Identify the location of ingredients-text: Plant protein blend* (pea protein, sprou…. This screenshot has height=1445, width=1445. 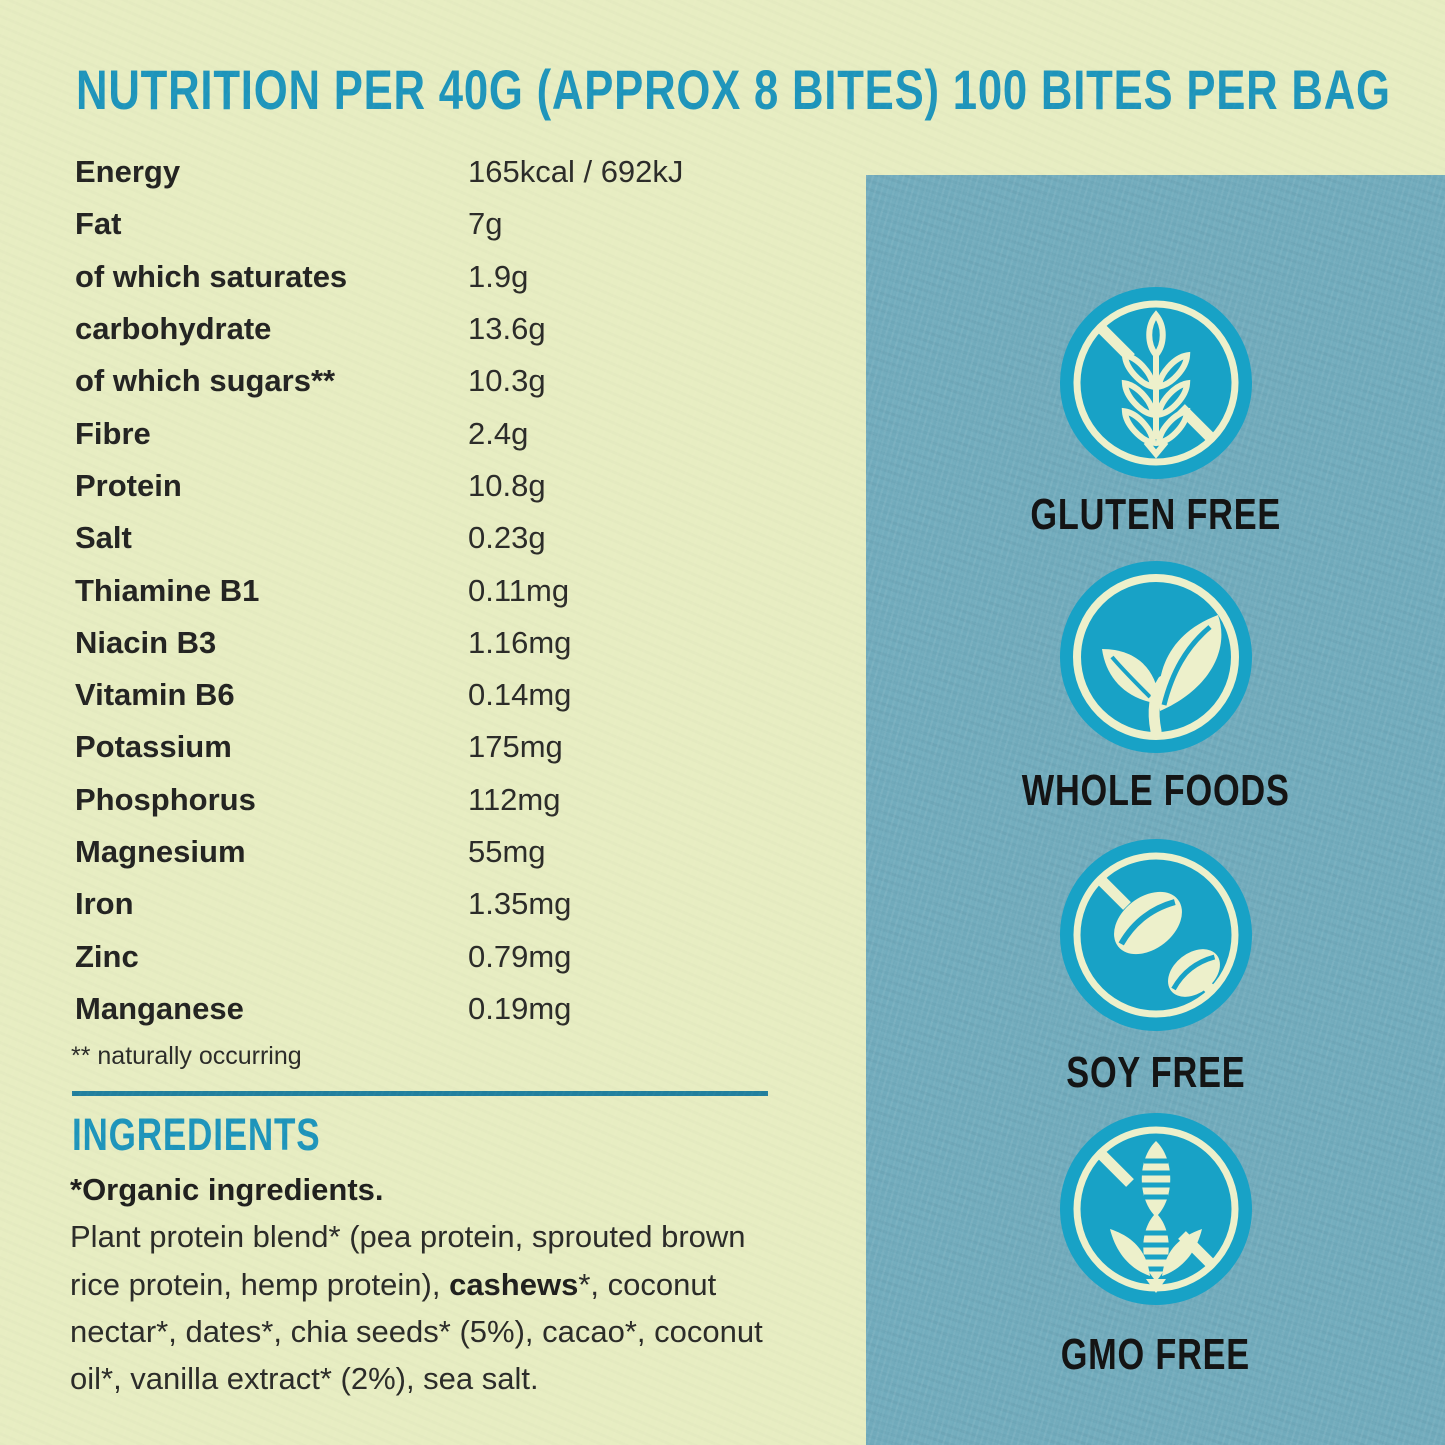
(436, 1307).